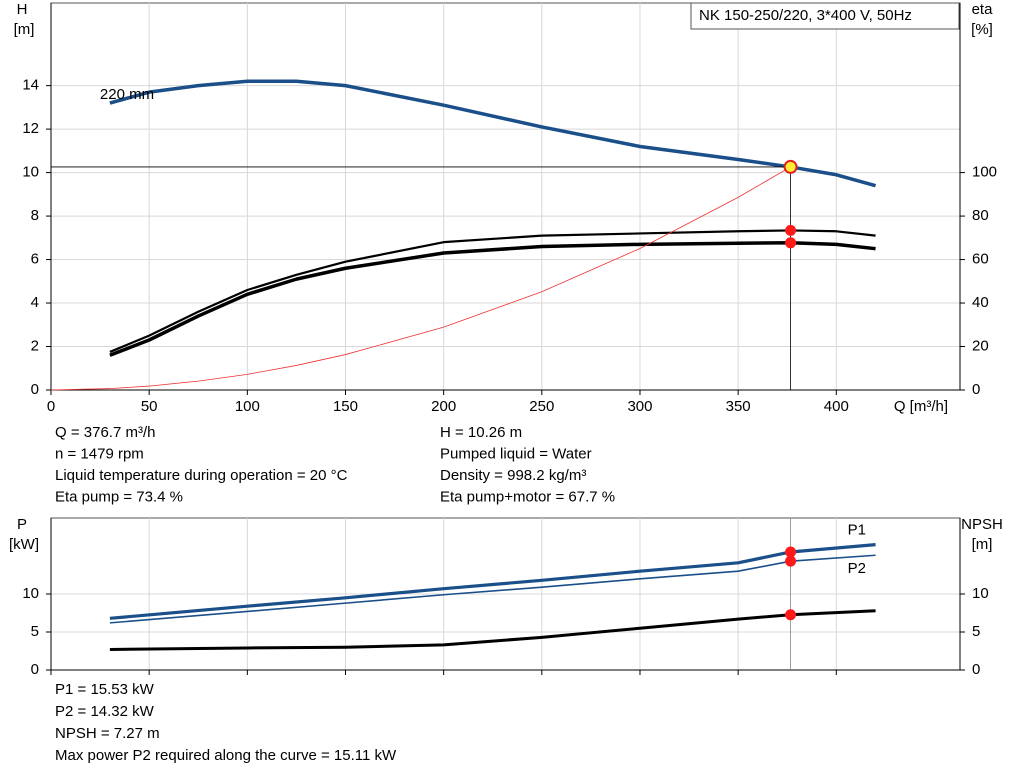  What do you see at coordinates (35, 302) in the screenshot?
I see `y-tick-label: 4` at bounding box center [35, 302].